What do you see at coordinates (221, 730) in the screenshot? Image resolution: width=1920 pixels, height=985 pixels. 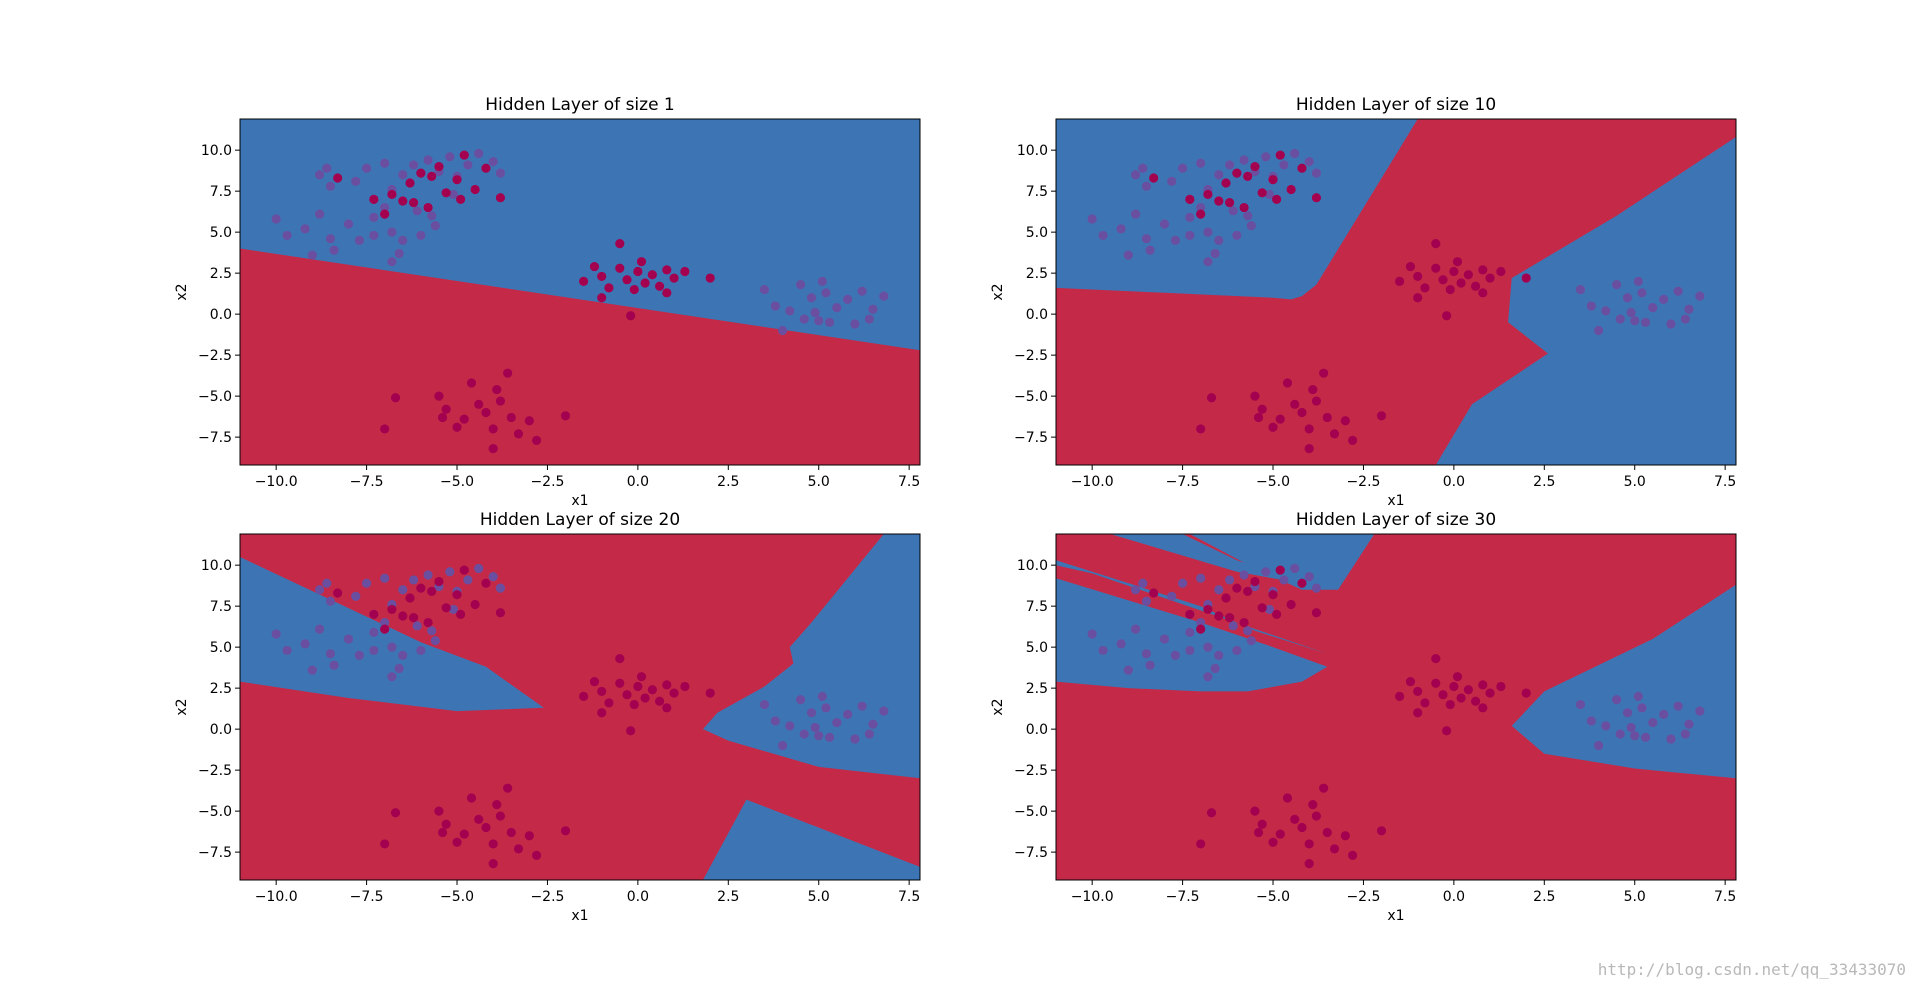 I see `y-tick-label: 0.0` at bounding box center [221, 730].